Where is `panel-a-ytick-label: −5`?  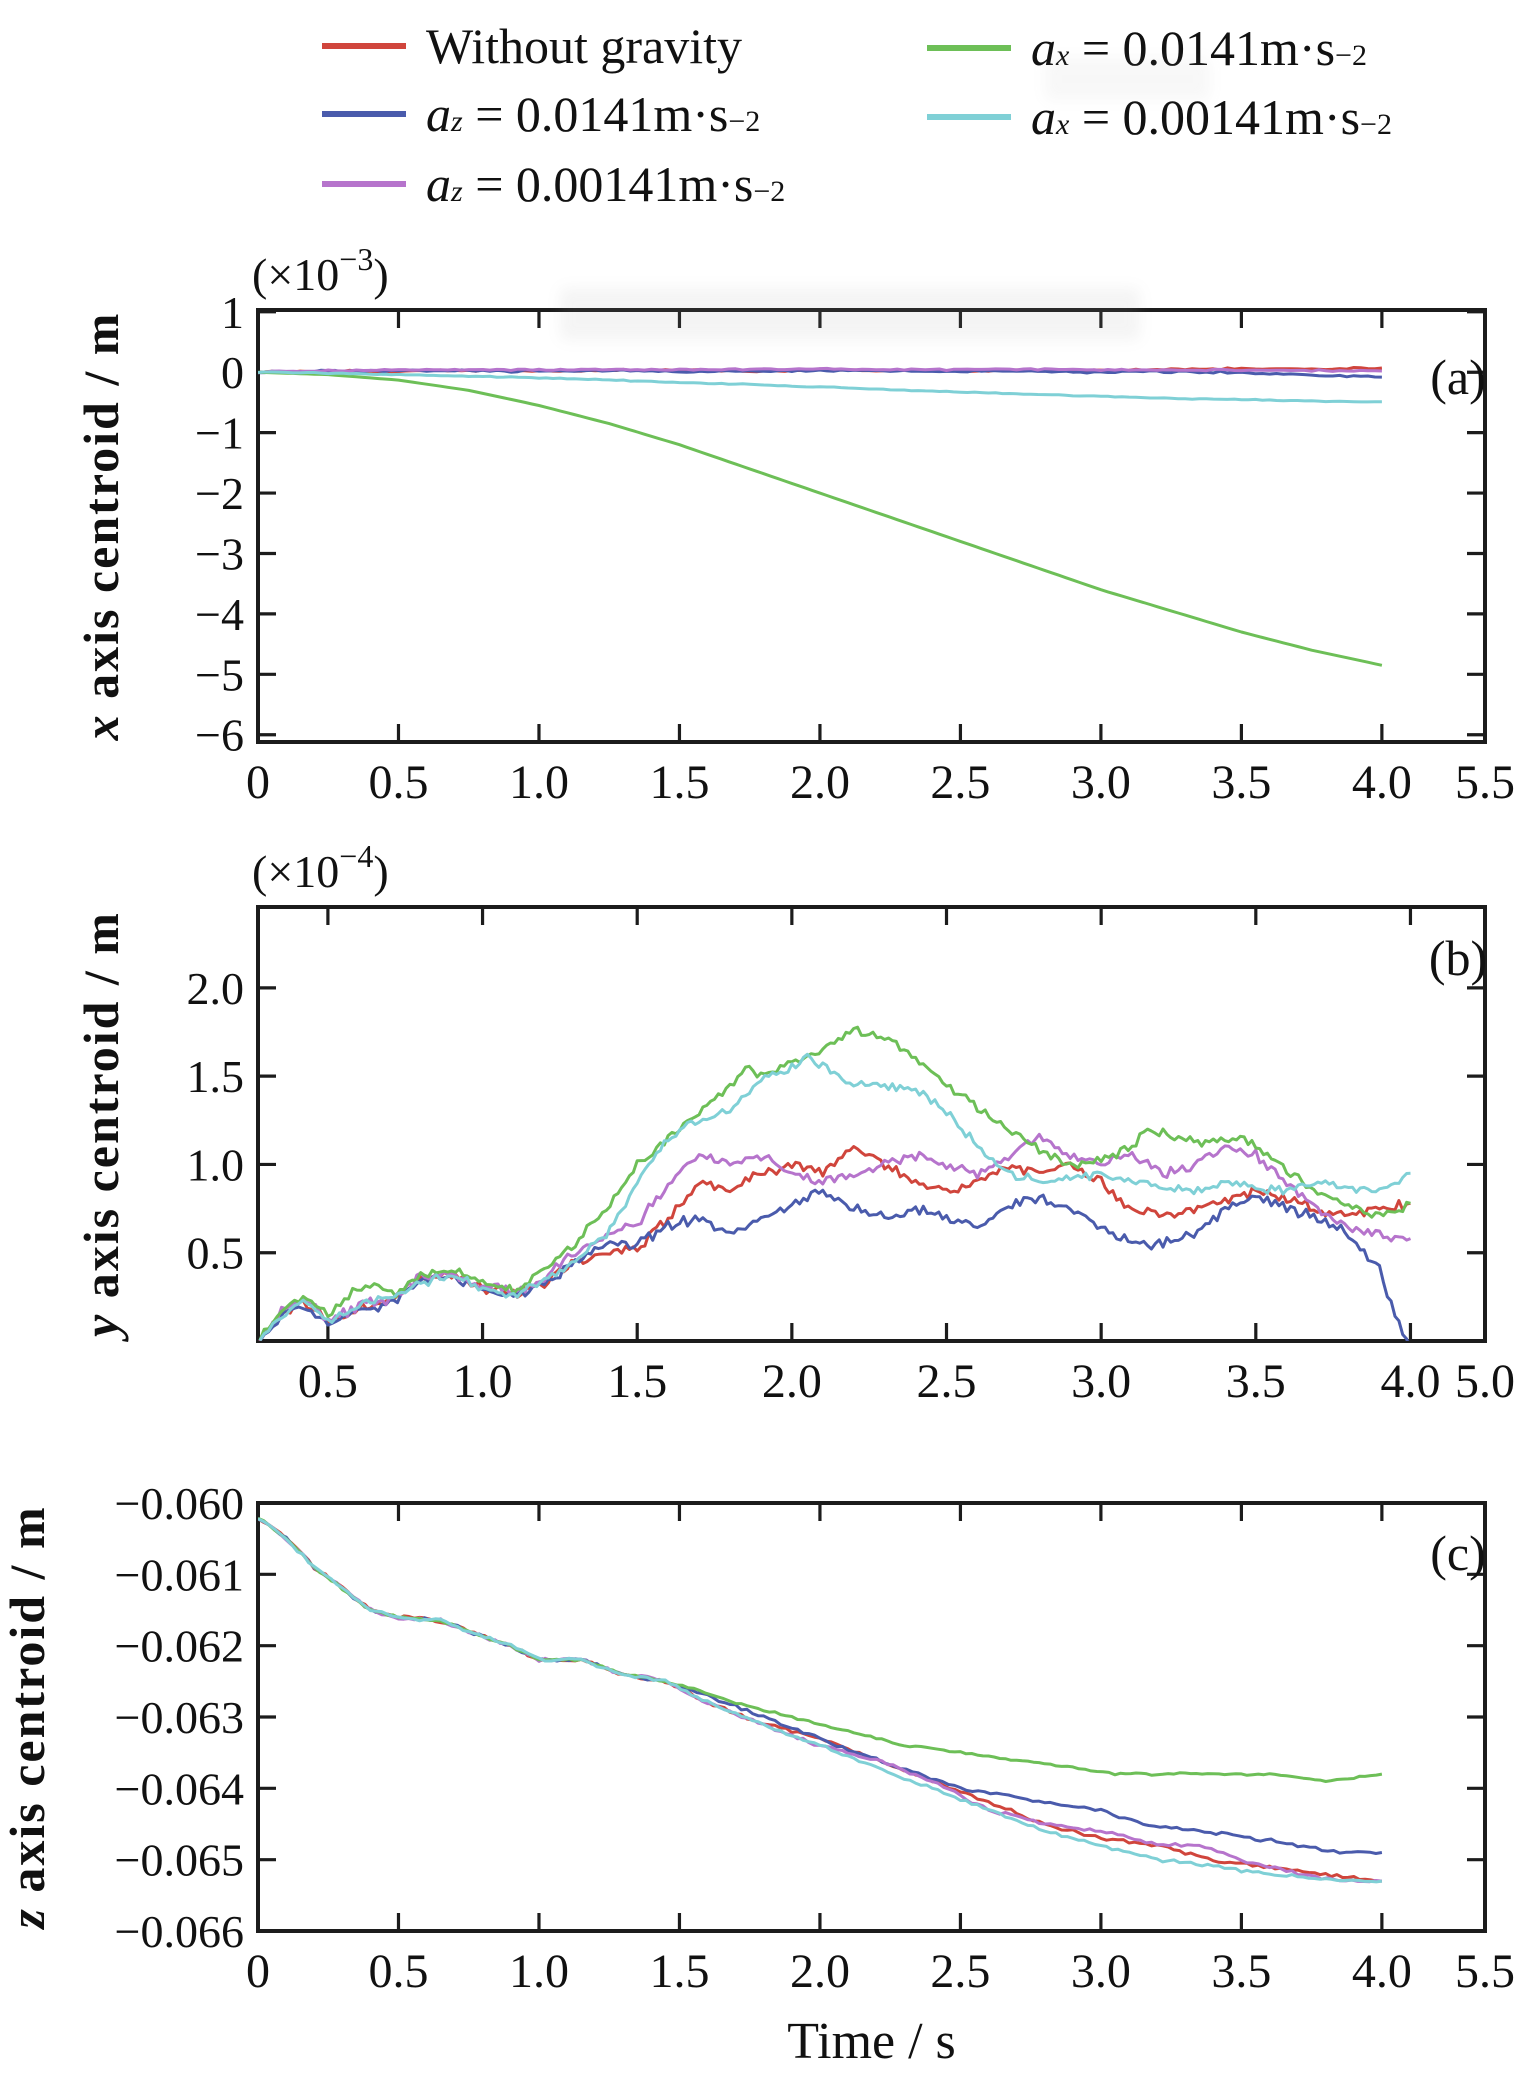 panel-a-ytick-label: −5 is located at coordinates (219, 674).